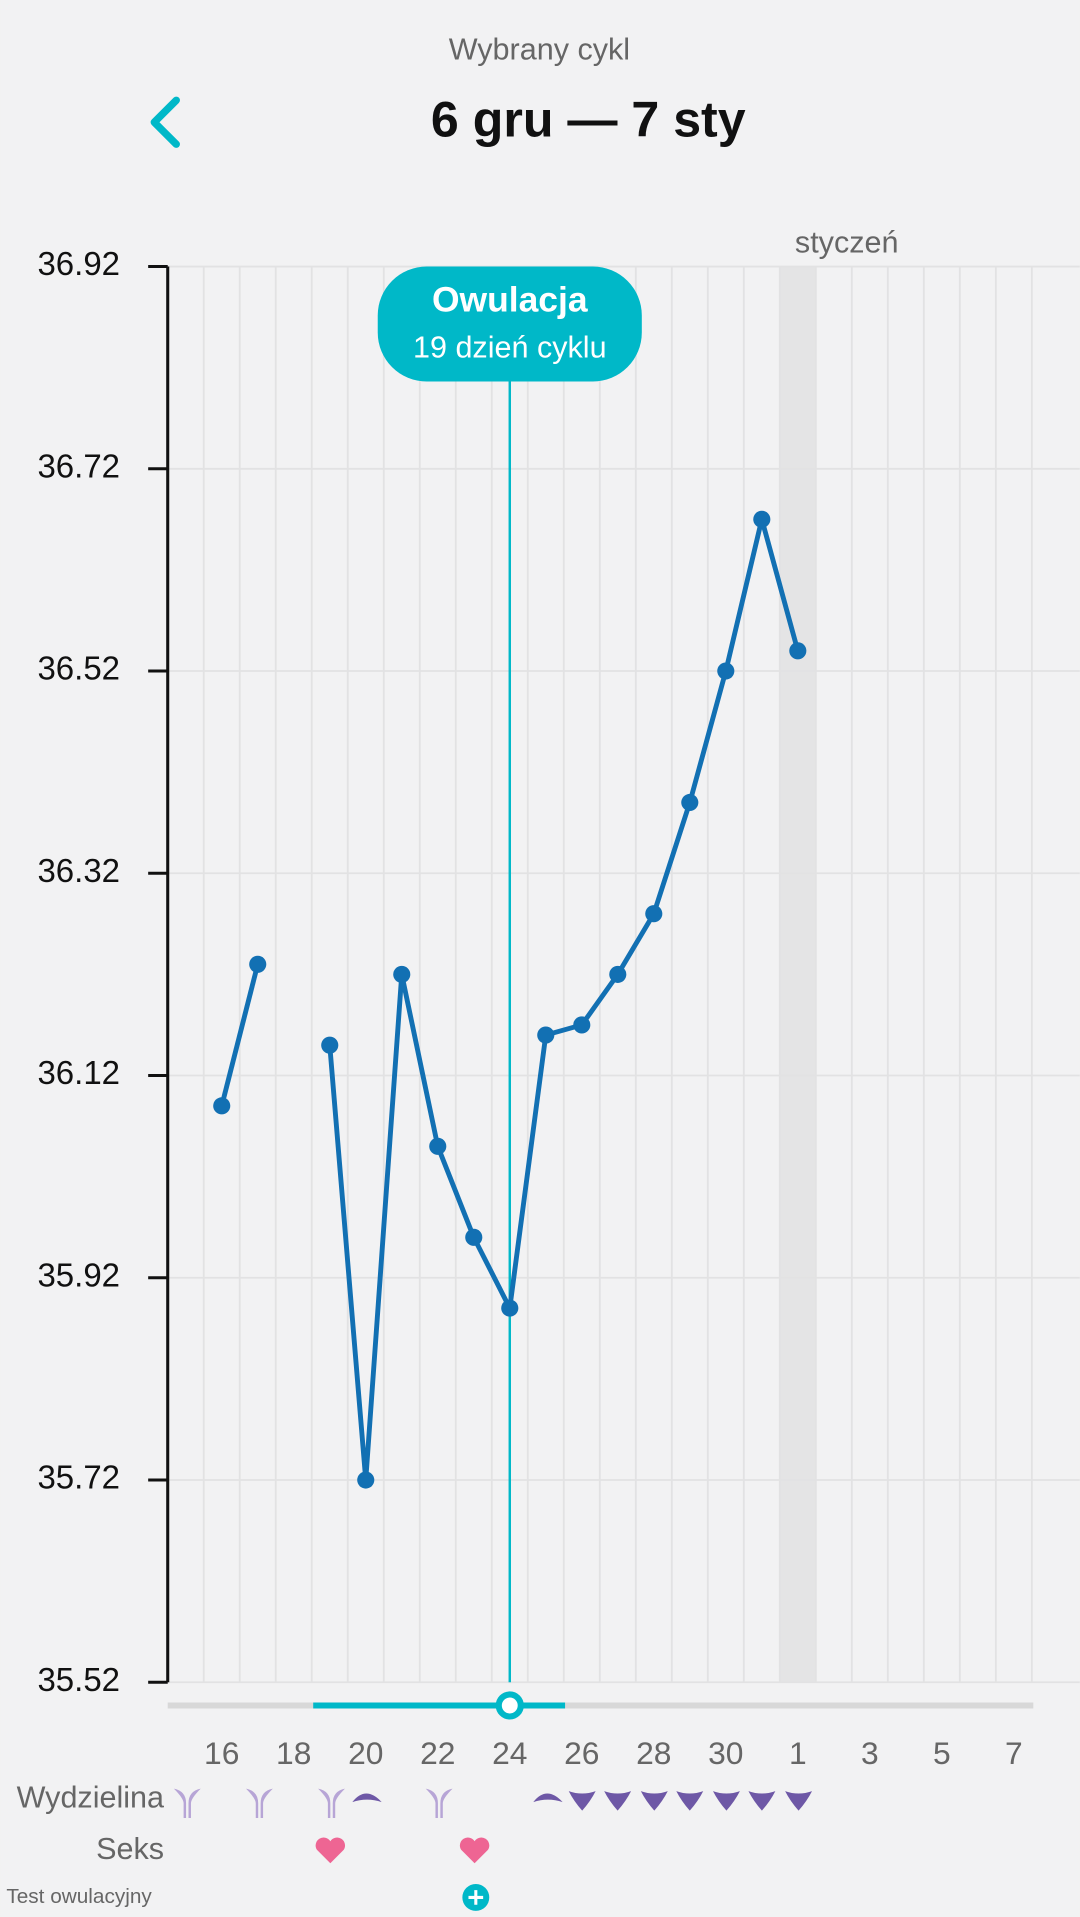  I want to click on month-label: styczeń, so click(847, 243).